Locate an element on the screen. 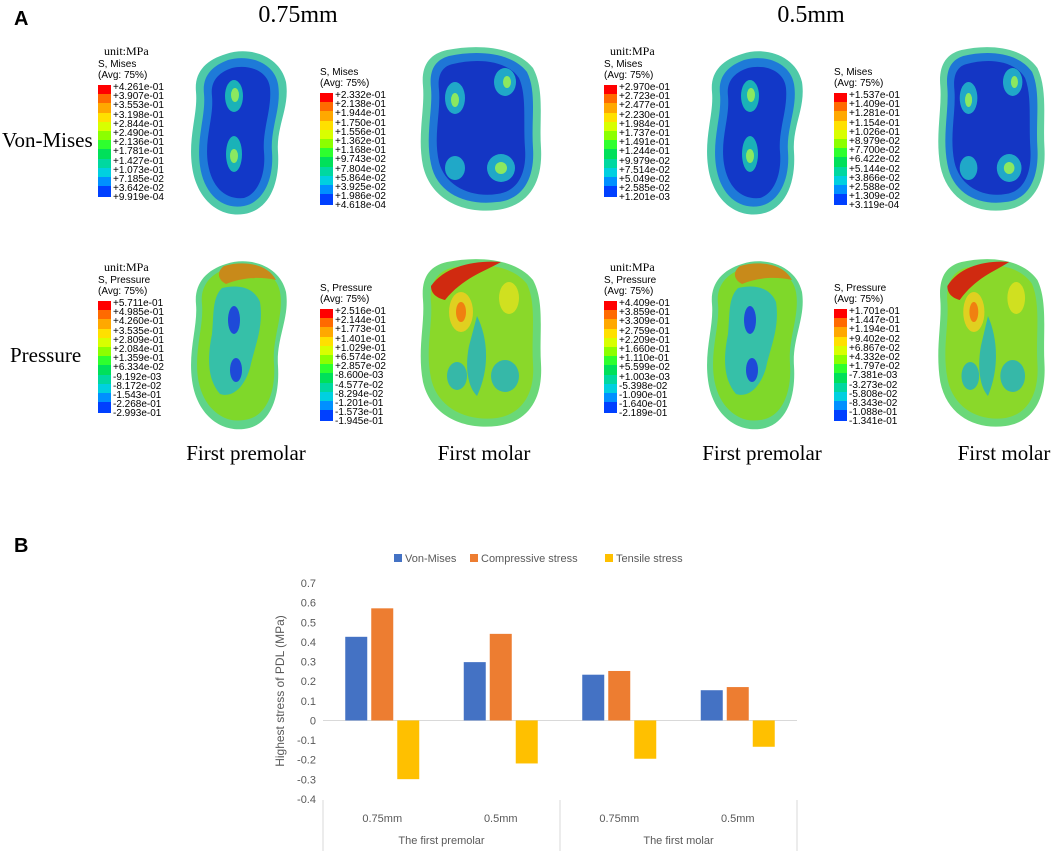 The image size is (1052, 853). legend-value: +7.804e-02 is located at coordinates (360, 169).